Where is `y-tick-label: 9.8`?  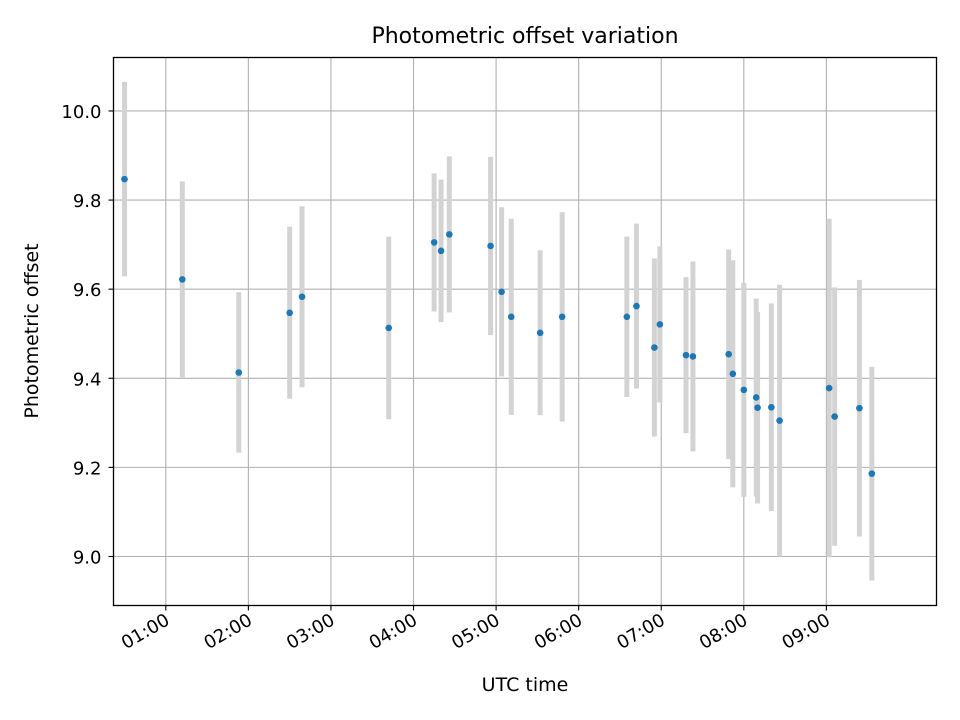 y-tick-label: 9.8 is located at coordinates (87, 201).